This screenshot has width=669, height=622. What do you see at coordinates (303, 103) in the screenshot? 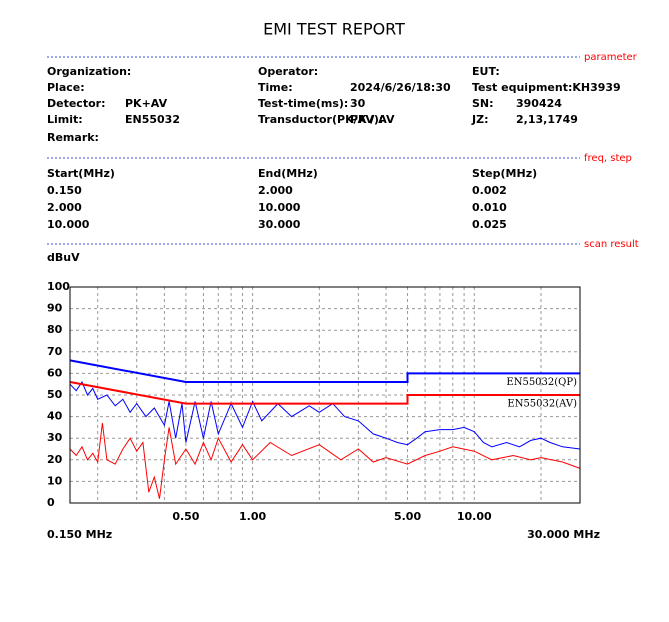
I see `field-label: Test-time(ms):` at bounding box center [303, 103].